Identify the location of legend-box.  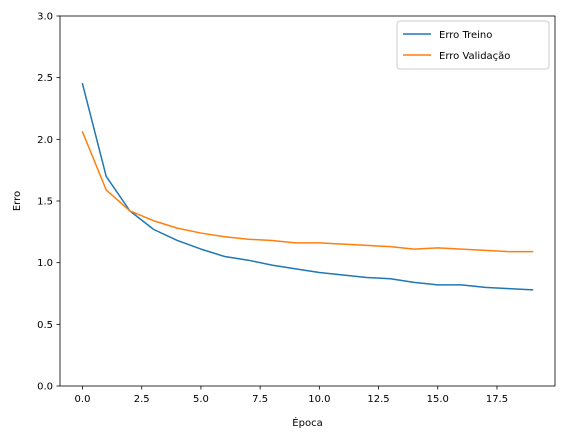
(473, 45).